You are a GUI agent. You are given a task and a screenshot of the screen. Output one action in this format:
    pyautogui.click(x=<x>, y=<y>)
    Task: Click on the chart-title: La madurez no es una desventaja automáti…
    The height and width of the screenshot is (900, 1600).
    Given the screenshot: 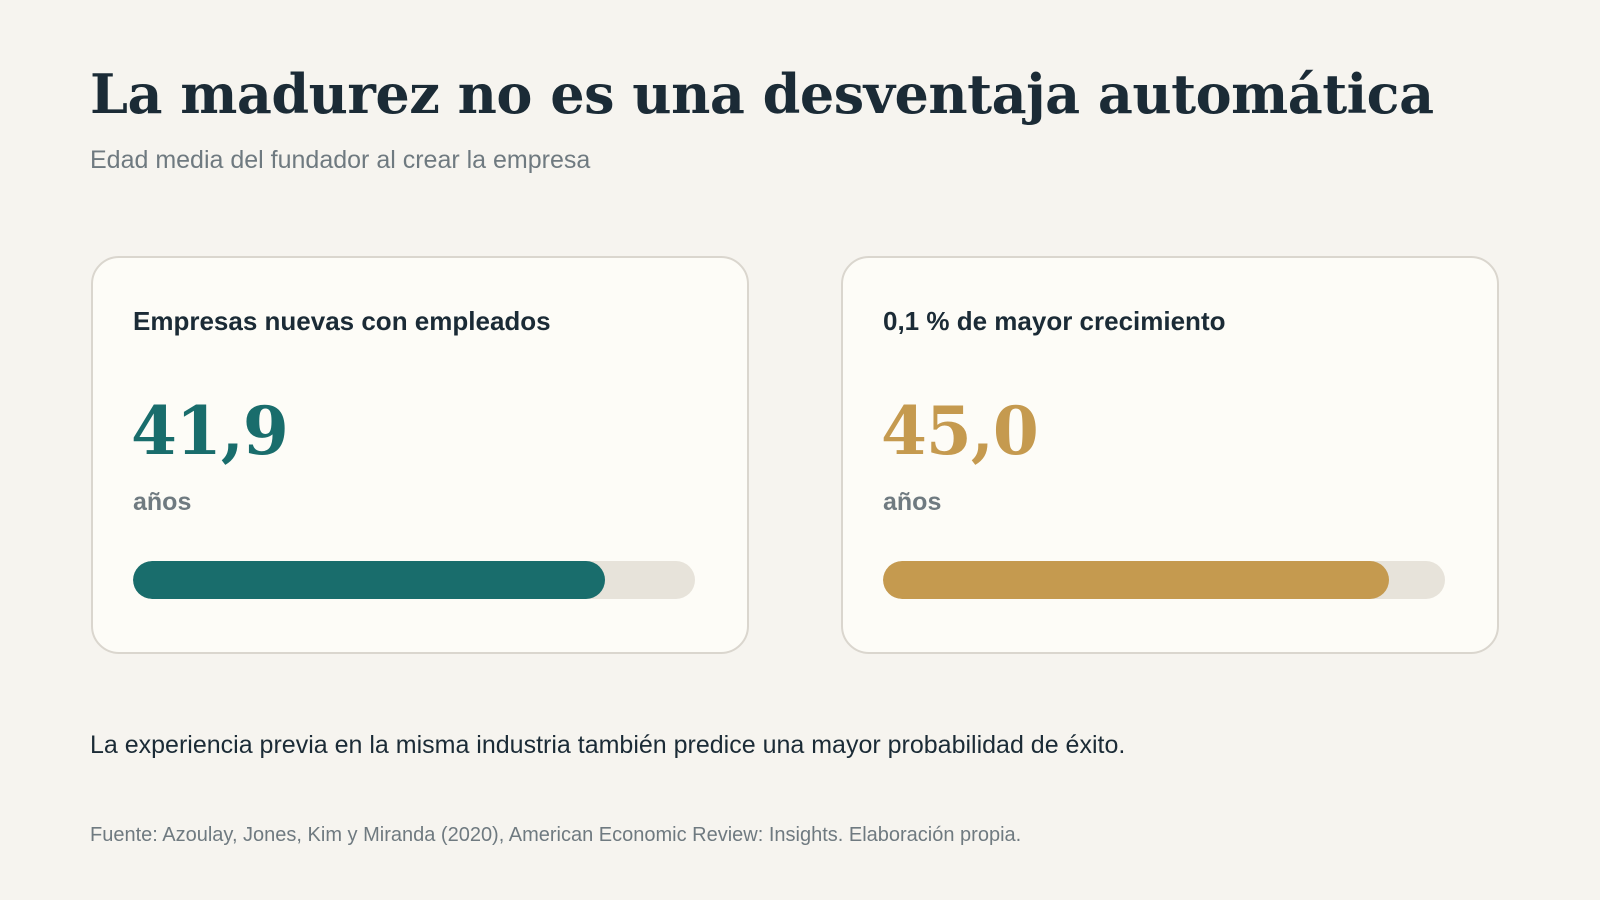 What is the action you would take?
    pyautogui.click(x=762, y=94)
    